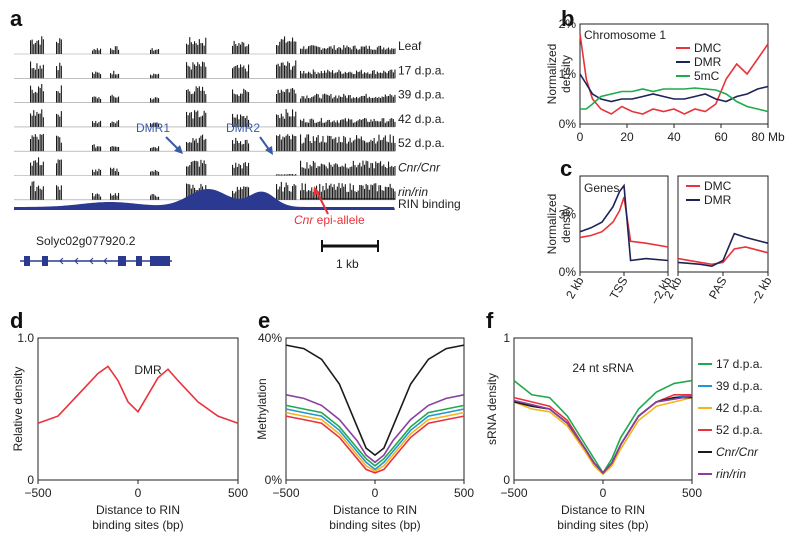 The width and height of the screenshot is (794, 547). What do you see at coordinates (96, 261) in the screenshot?
I see `gene-model` at bounding box center [96, 261].